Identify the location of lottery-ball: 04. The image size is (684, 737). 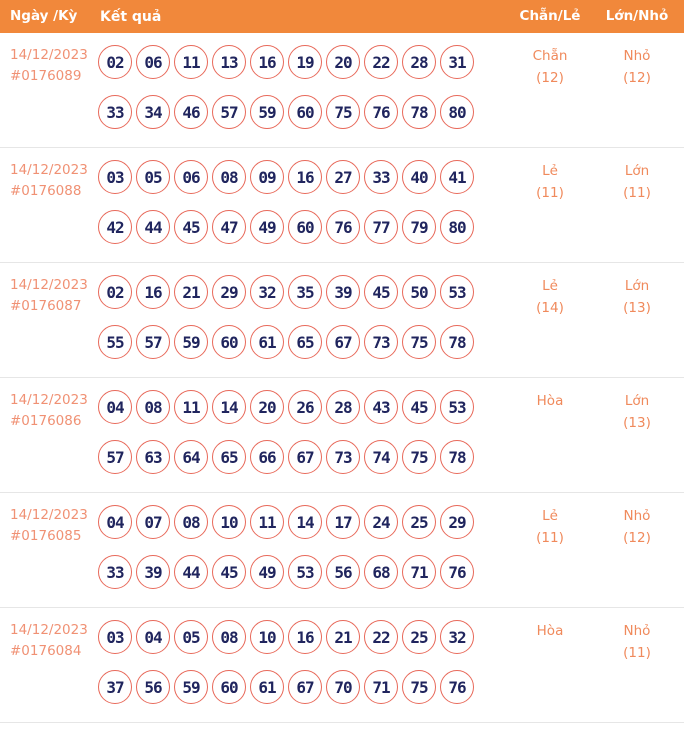
(115, 522).